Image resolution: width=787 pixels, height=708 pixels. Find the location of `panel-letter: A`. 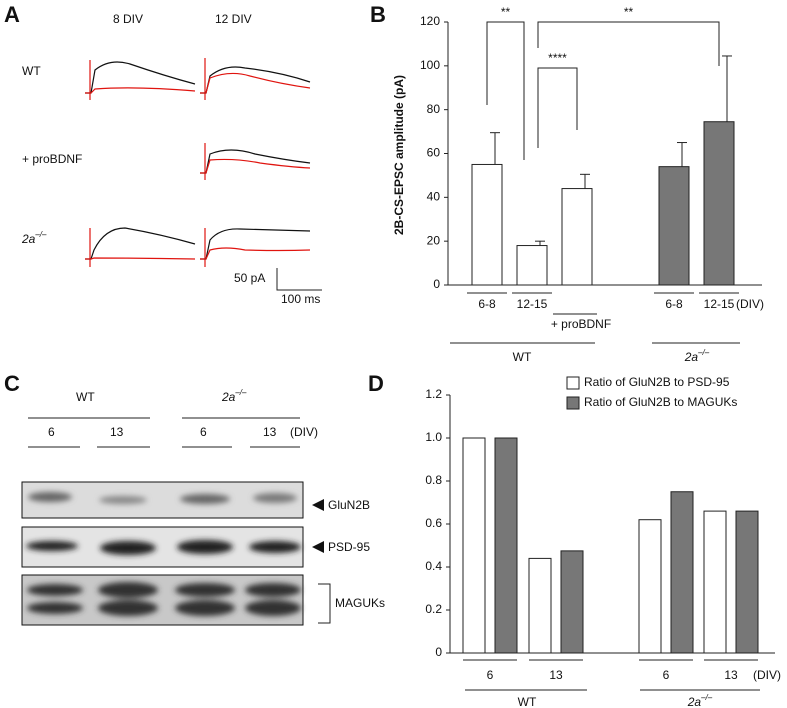

panel-letter: A is located at coordinates (12, 14).